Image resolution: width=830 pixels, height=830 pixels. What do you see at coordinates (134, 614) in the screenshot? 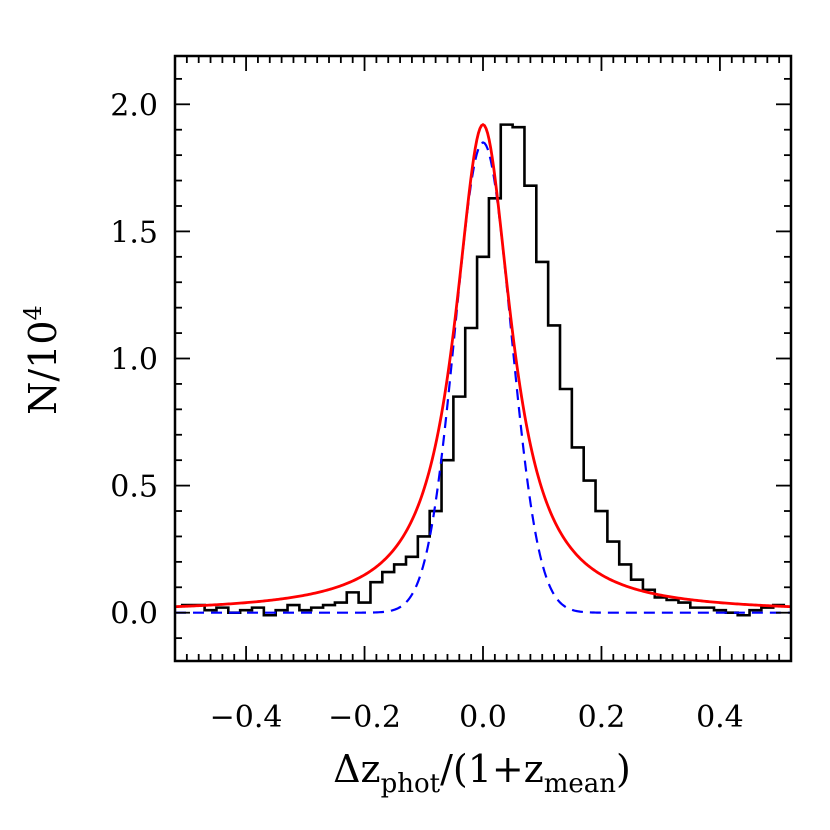
I see `y-tick-label: 0.0` at bounding box center [134, 614].